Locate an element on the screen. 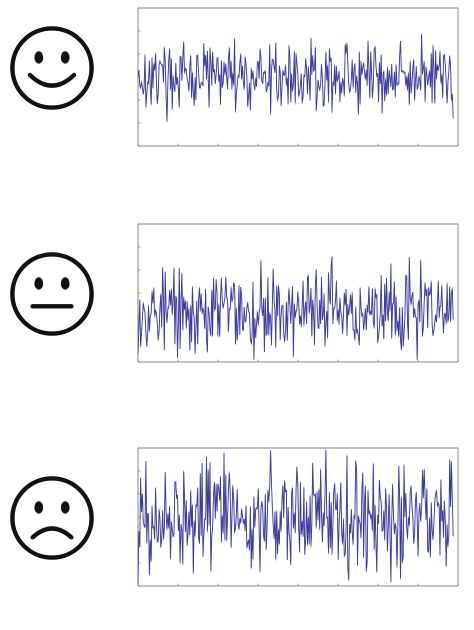 The image size is (474, 630). neutral-face-icon is located at coordinates (52, 294).